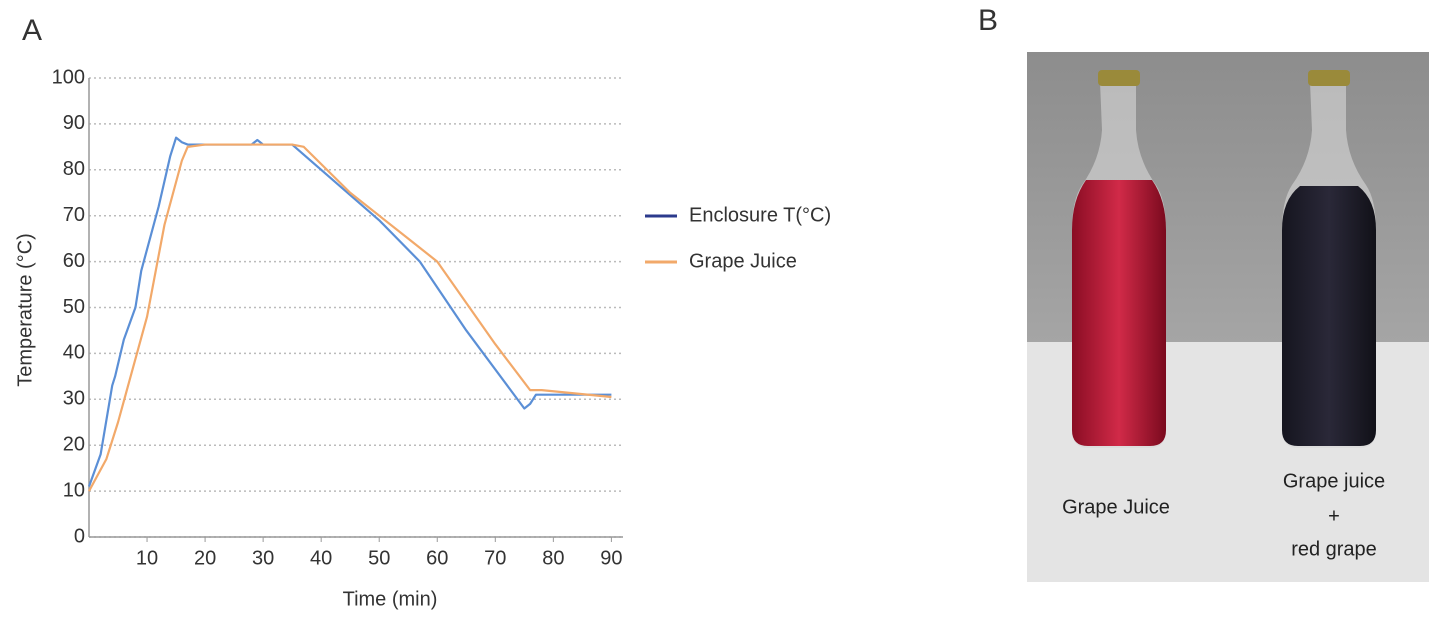  Describe the element at coordinates (1334, 516) in the screenshot. I see `photo-label: +` at that location.